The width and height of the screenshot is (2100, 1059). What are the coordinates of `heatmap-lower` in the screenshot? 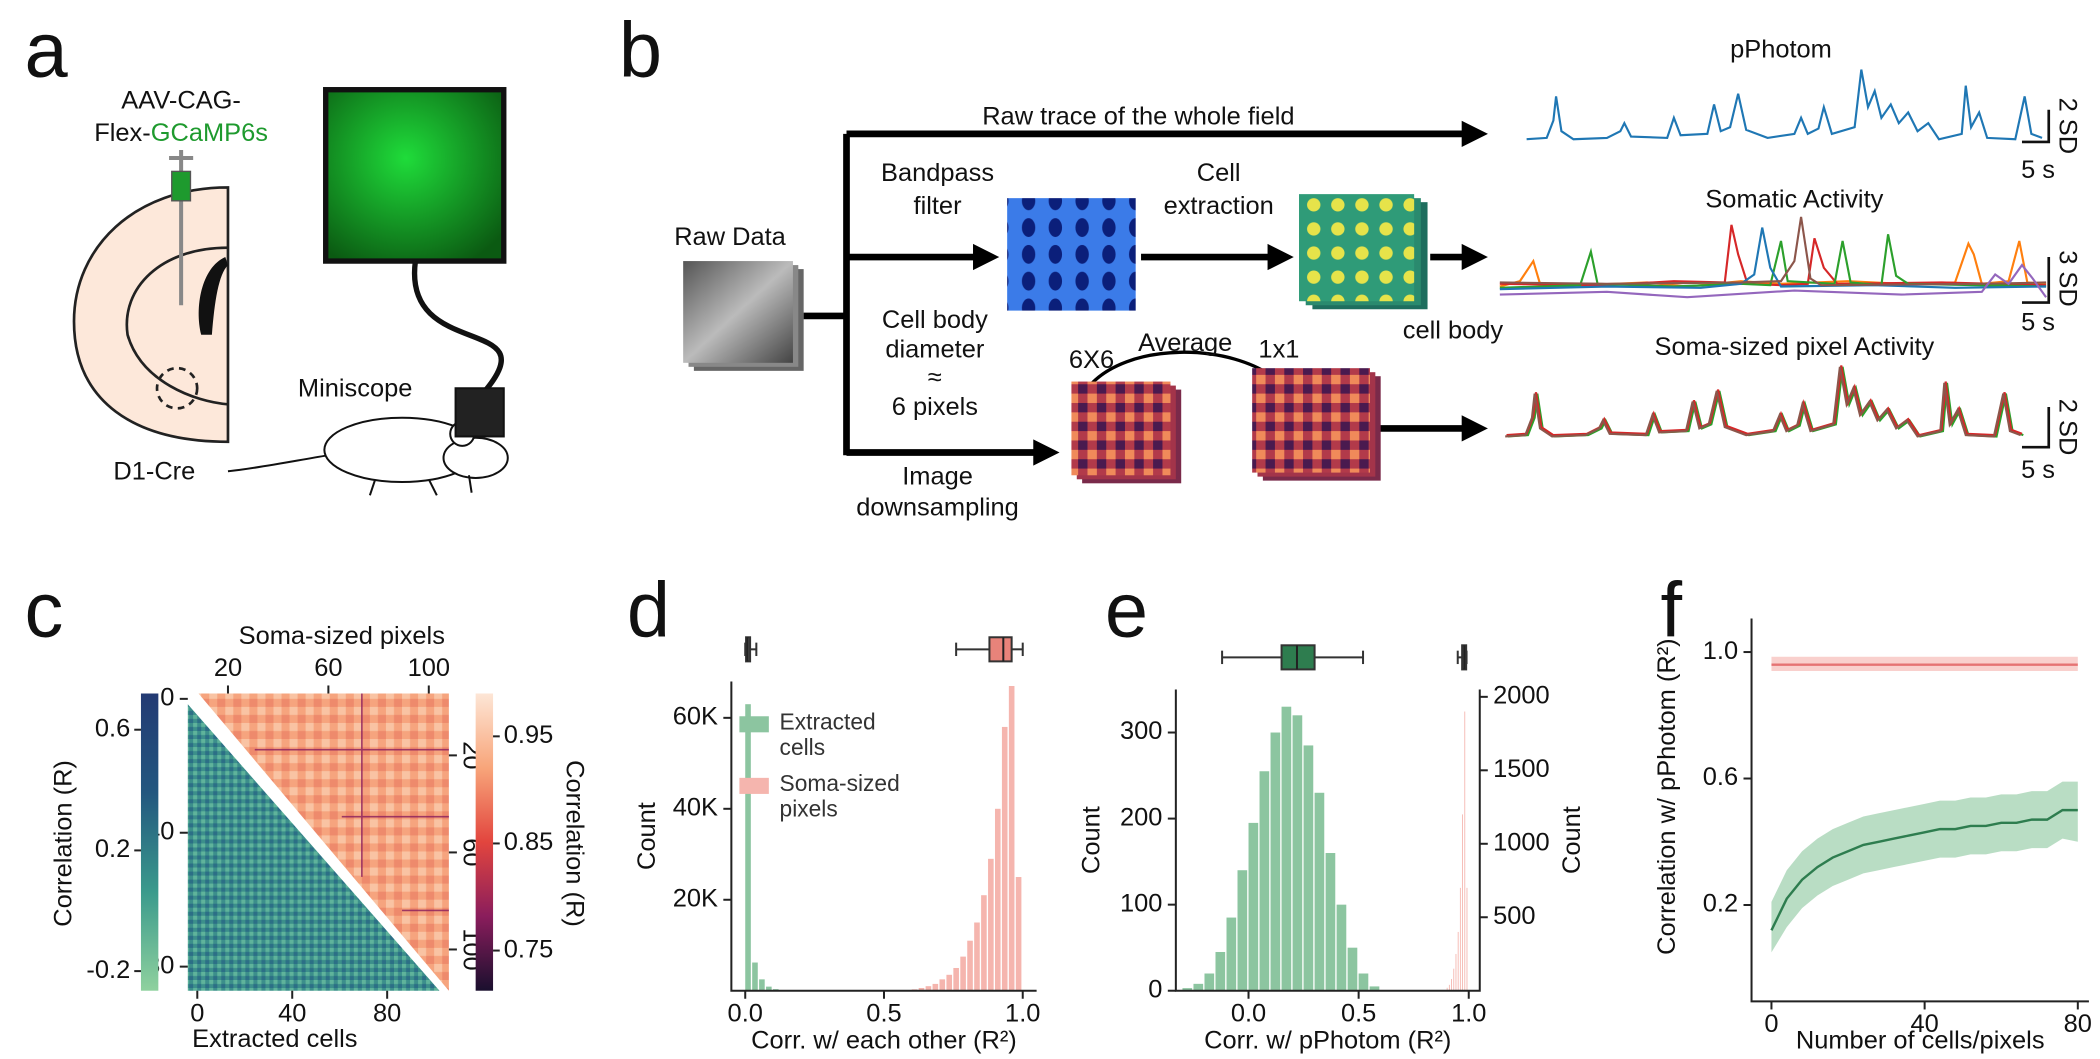 It's located at (313, 847).